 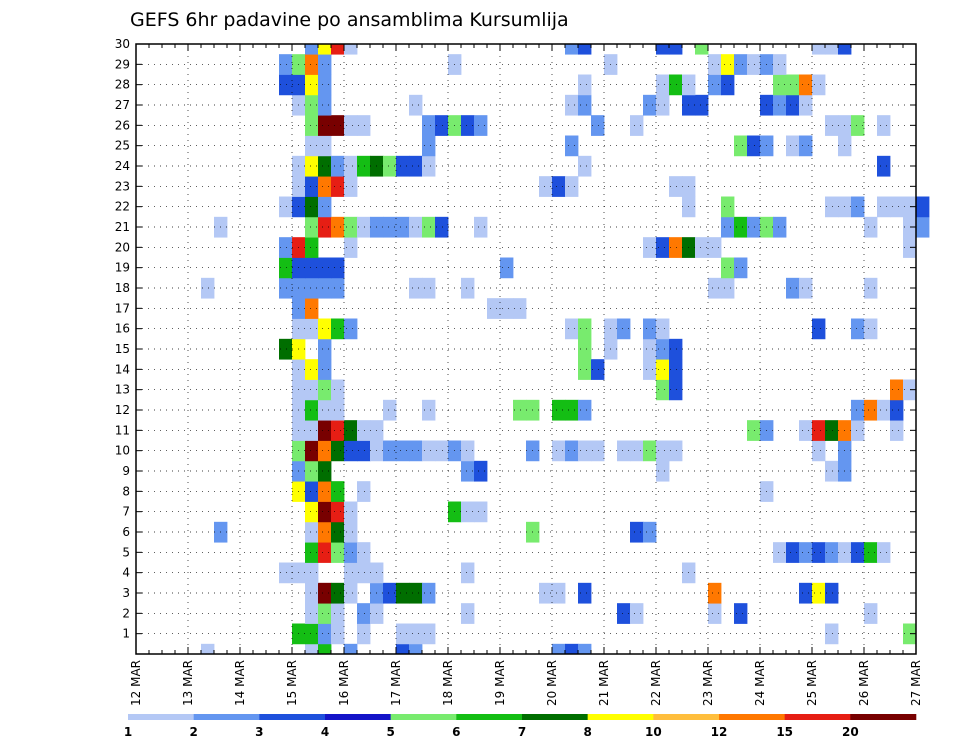 I want to click on colorbar-label: 20, so click(x=850, y=732).